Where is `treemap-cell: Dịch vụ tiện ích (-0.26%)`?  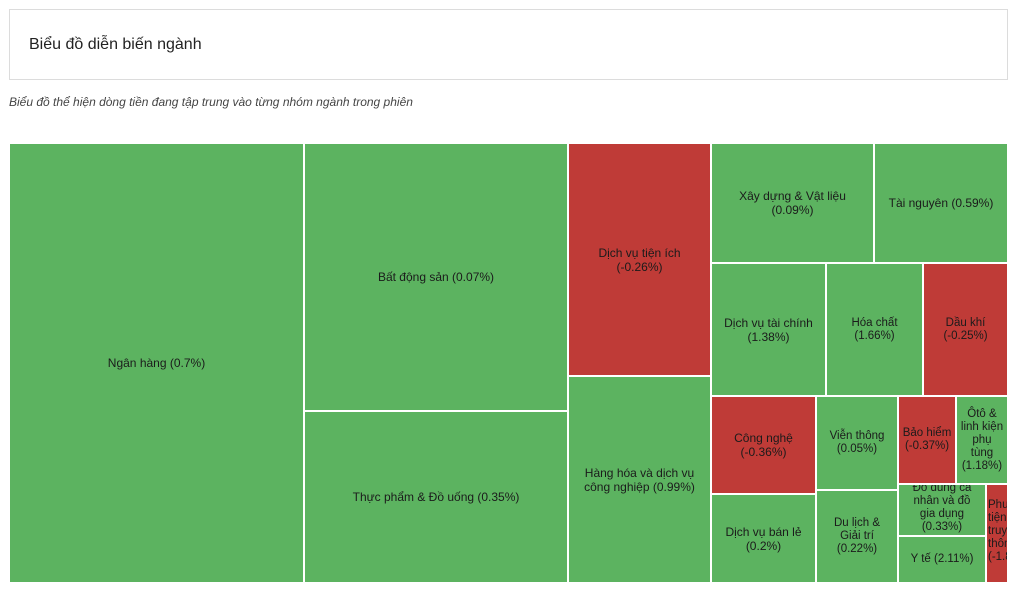 treemap-cell: Dịch vụ tiện ích (-0.26%) is located at coordinates (639, 259).